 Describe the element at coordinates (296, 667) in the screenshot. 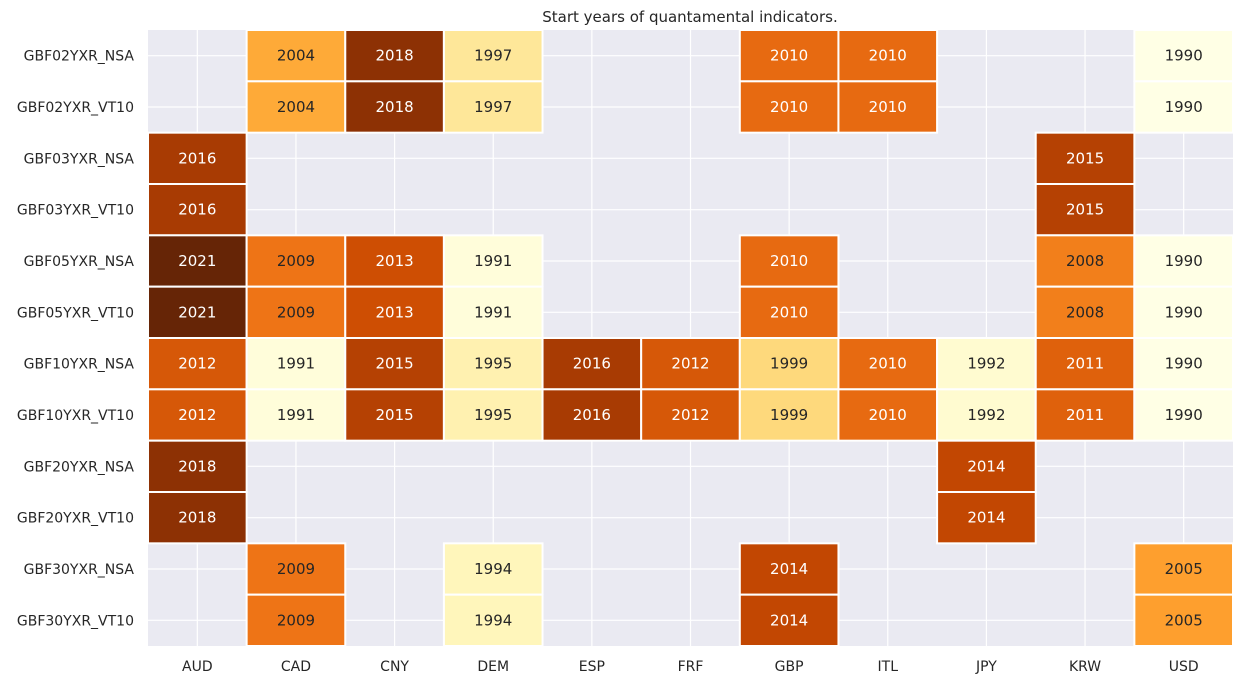

I see `x-tick-label: CAD` at that location.